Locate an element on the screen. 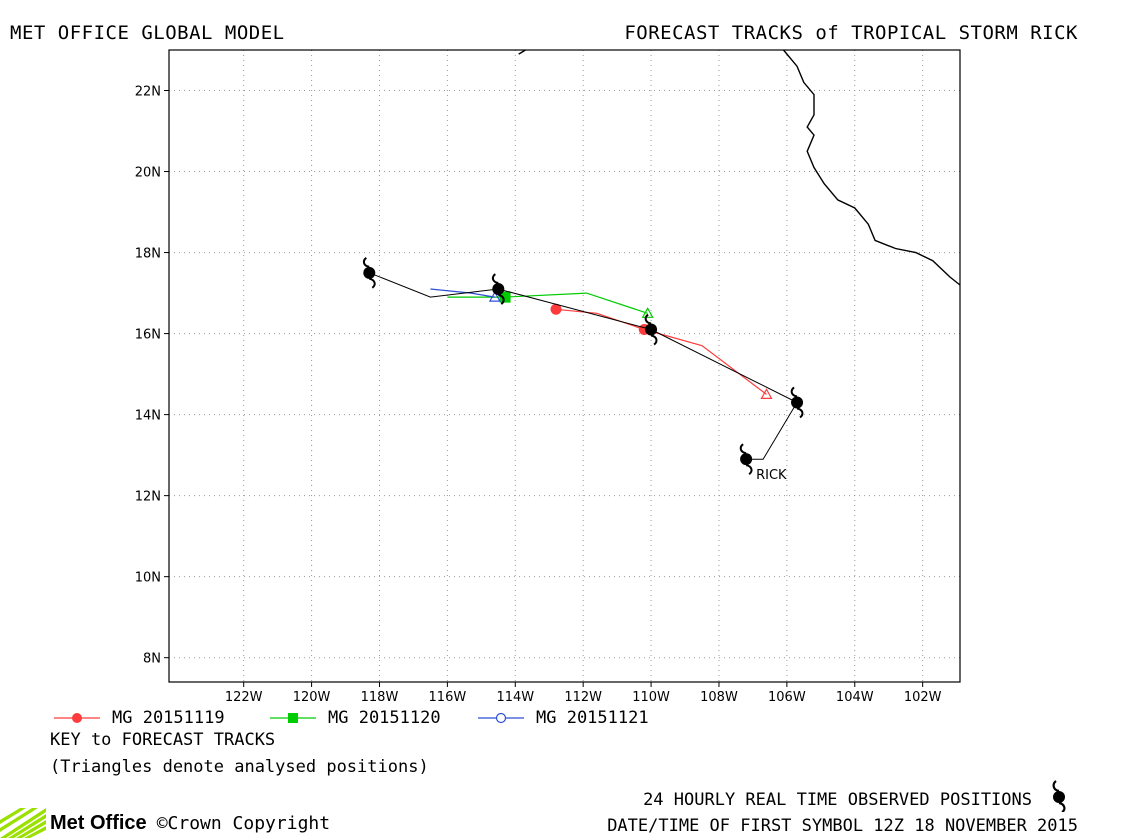  storm-name-label: RICK is located at coordinates (771, 475).